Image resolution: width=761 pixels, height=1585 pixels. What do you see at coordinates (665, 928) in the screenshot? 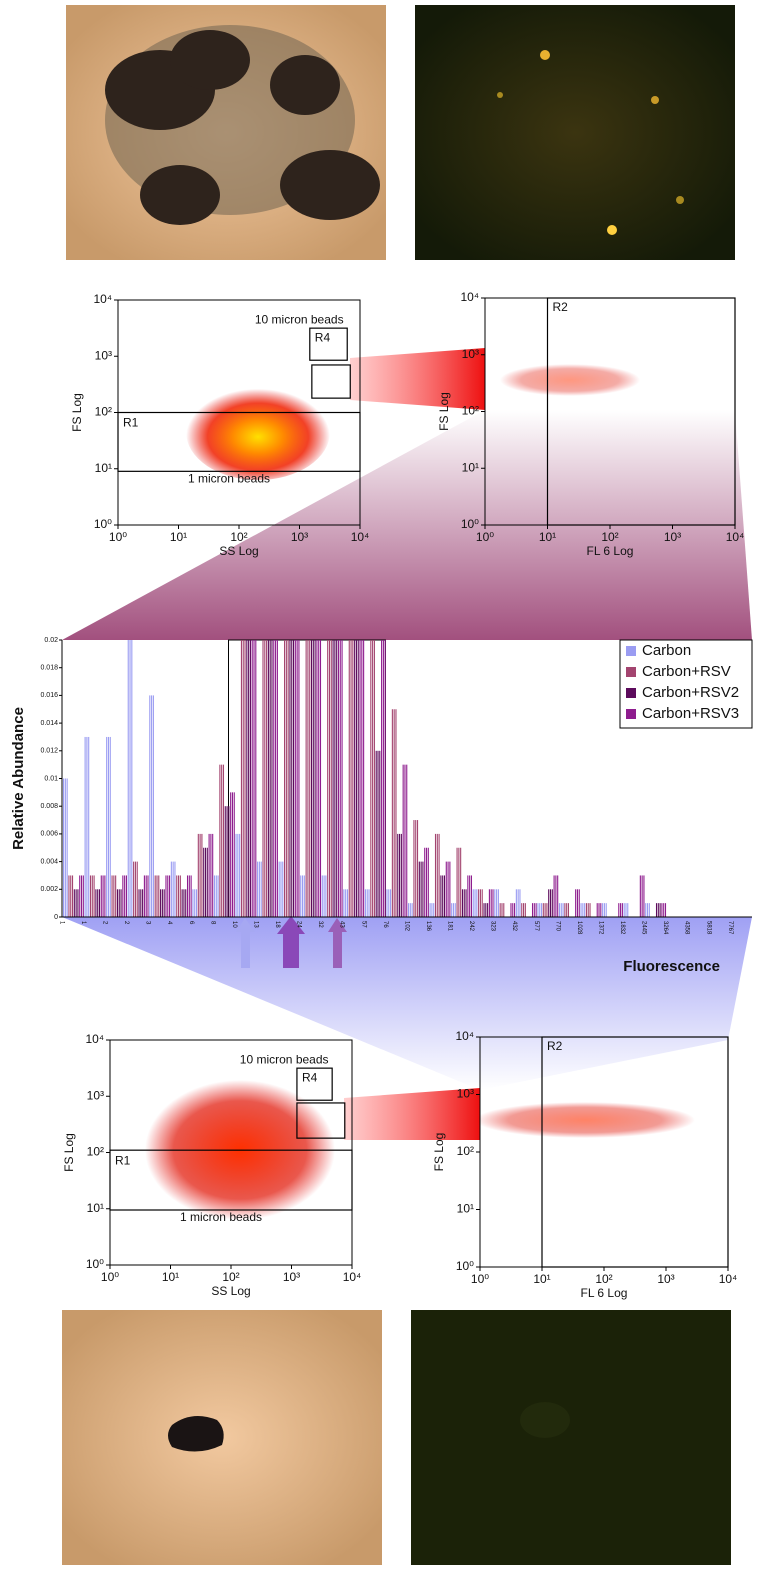
I see `x-tick-label: 3264` at bounding box center [665, 928].